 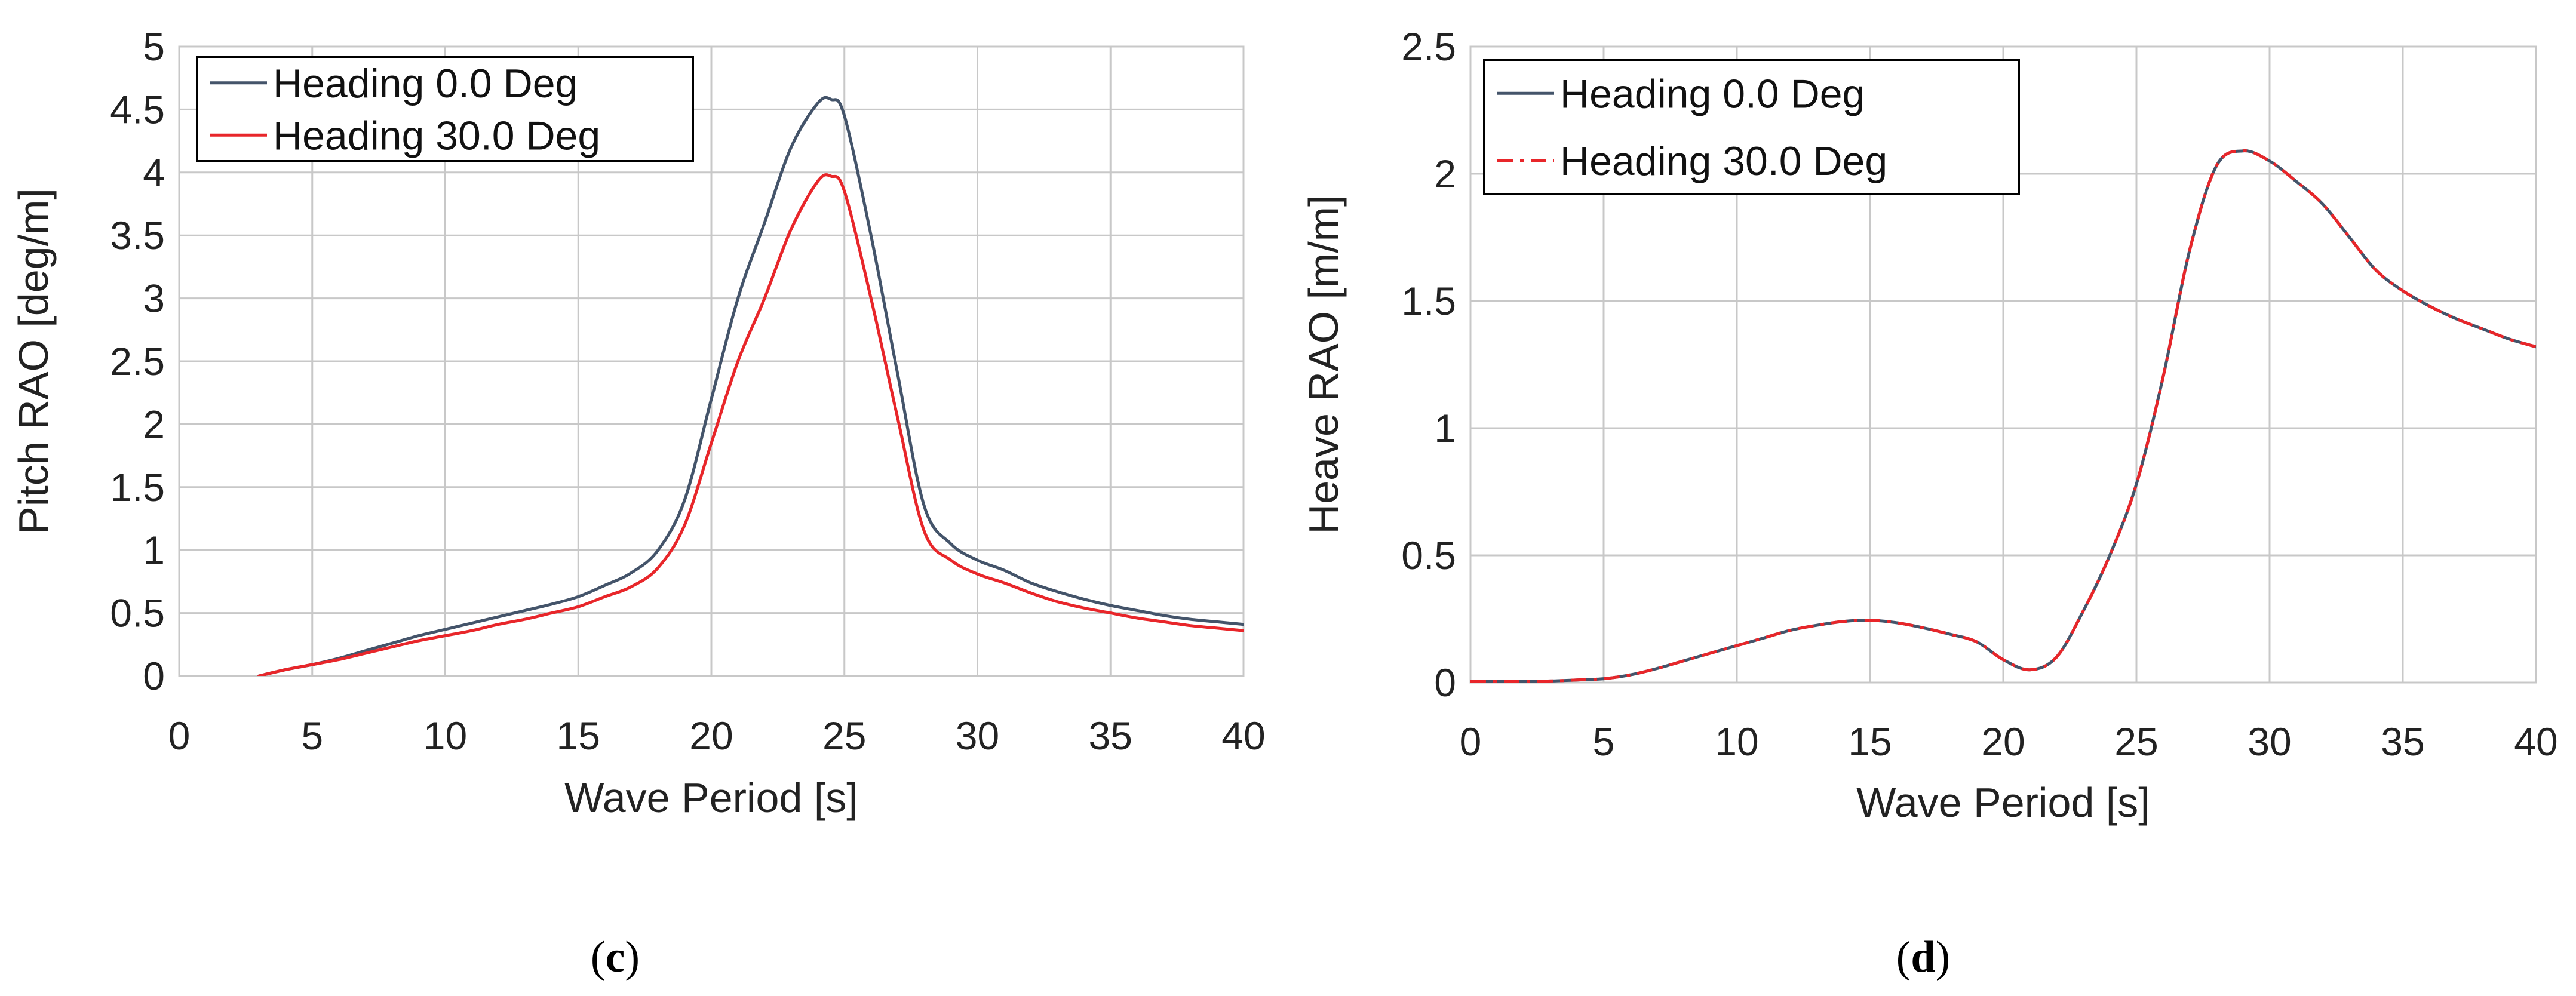 What do you see at coordinates (616, 957) in the screenshot?
I see `panel-caption-c: (c)` at bounding box center [616, 957].